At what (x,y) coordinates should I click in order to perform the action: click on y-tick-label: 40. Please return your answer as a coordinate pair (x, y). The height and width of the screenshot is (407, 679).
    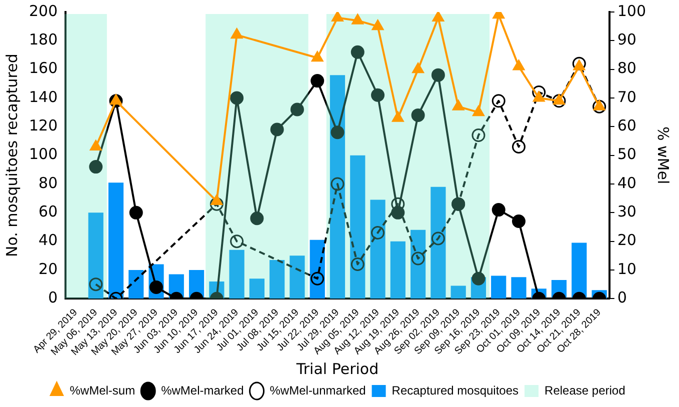
    Looking at the image, I should click on (48, 240).